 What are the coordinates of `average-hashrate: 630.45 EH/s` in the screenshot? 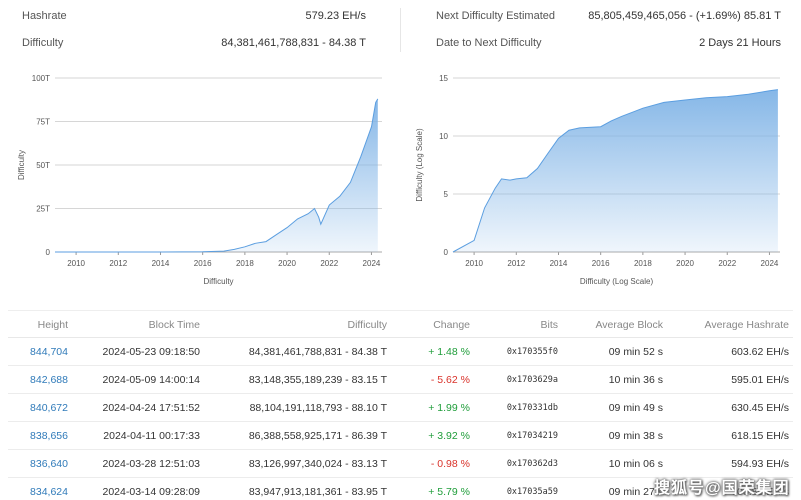 It's located at (760, 408).